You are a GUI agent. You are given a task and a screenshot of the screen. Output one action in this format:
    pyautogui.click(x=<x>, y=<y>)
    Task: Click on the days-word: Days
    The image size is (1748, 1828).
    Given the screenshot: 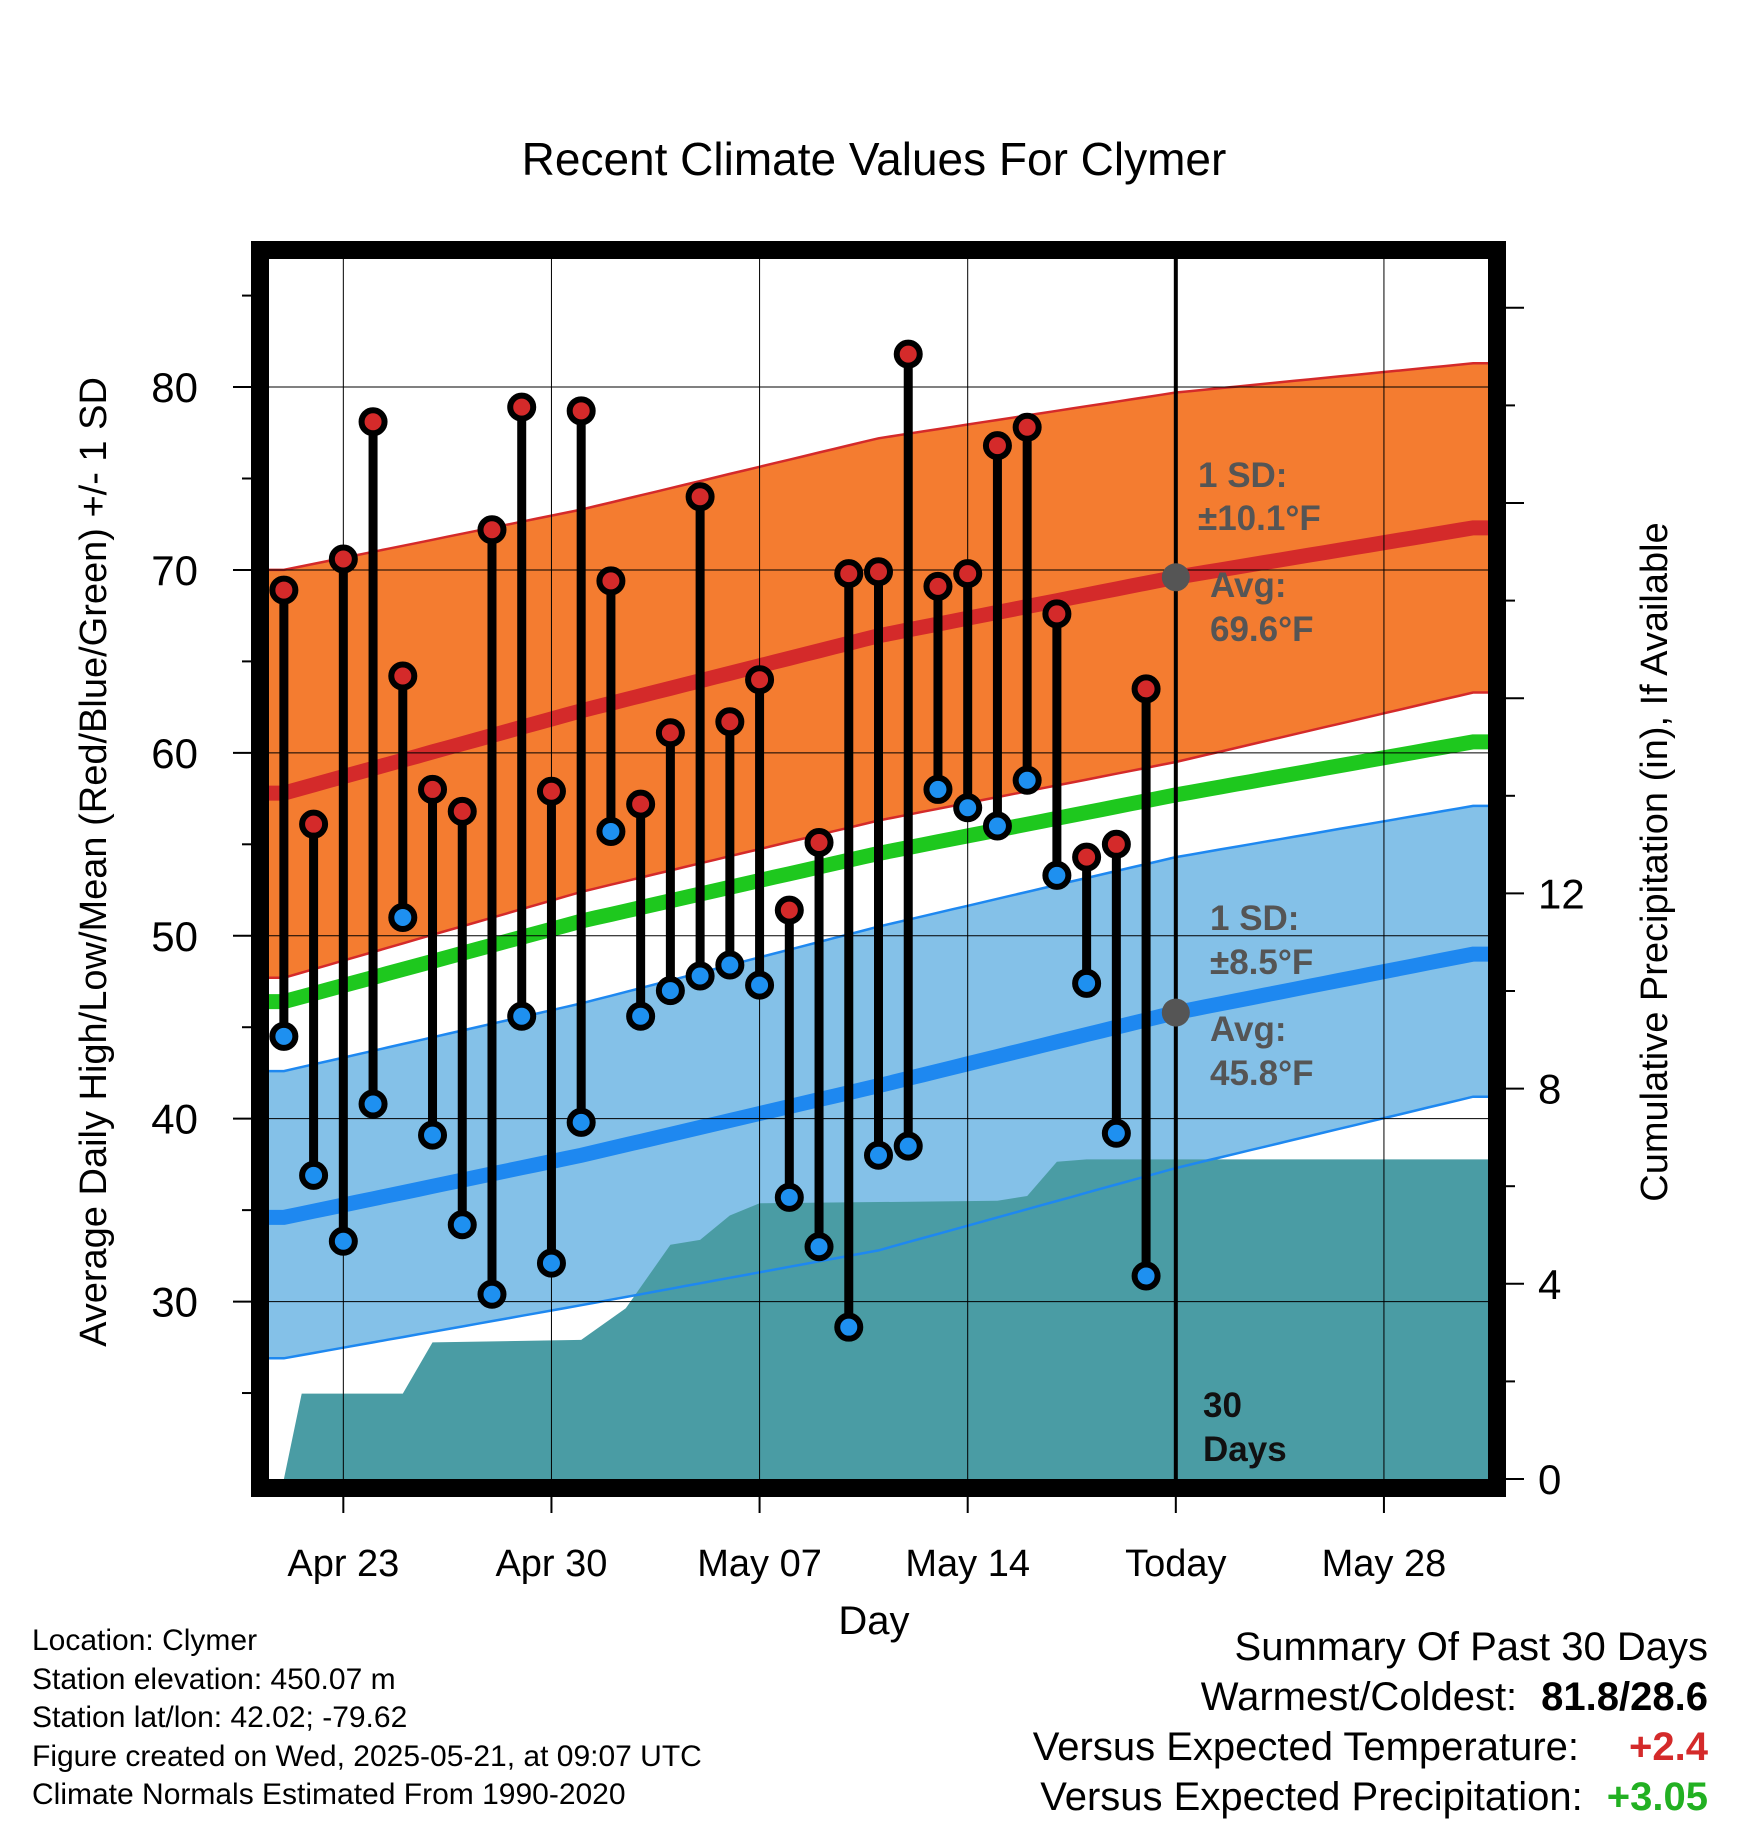 What is the action you would take?
    pyautogui.click(x=1245, y=1449)
    